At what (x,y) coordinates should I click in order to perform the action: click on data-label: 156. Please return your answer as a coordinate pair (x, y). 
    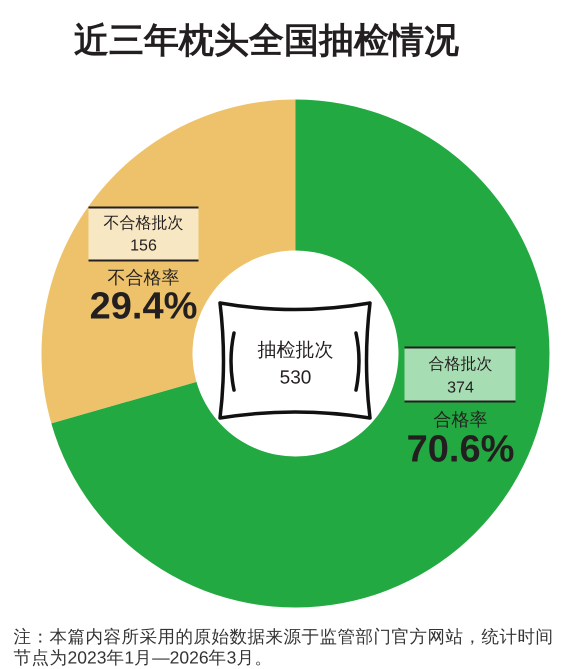
    Looking at the image, I should click on (143, 246).